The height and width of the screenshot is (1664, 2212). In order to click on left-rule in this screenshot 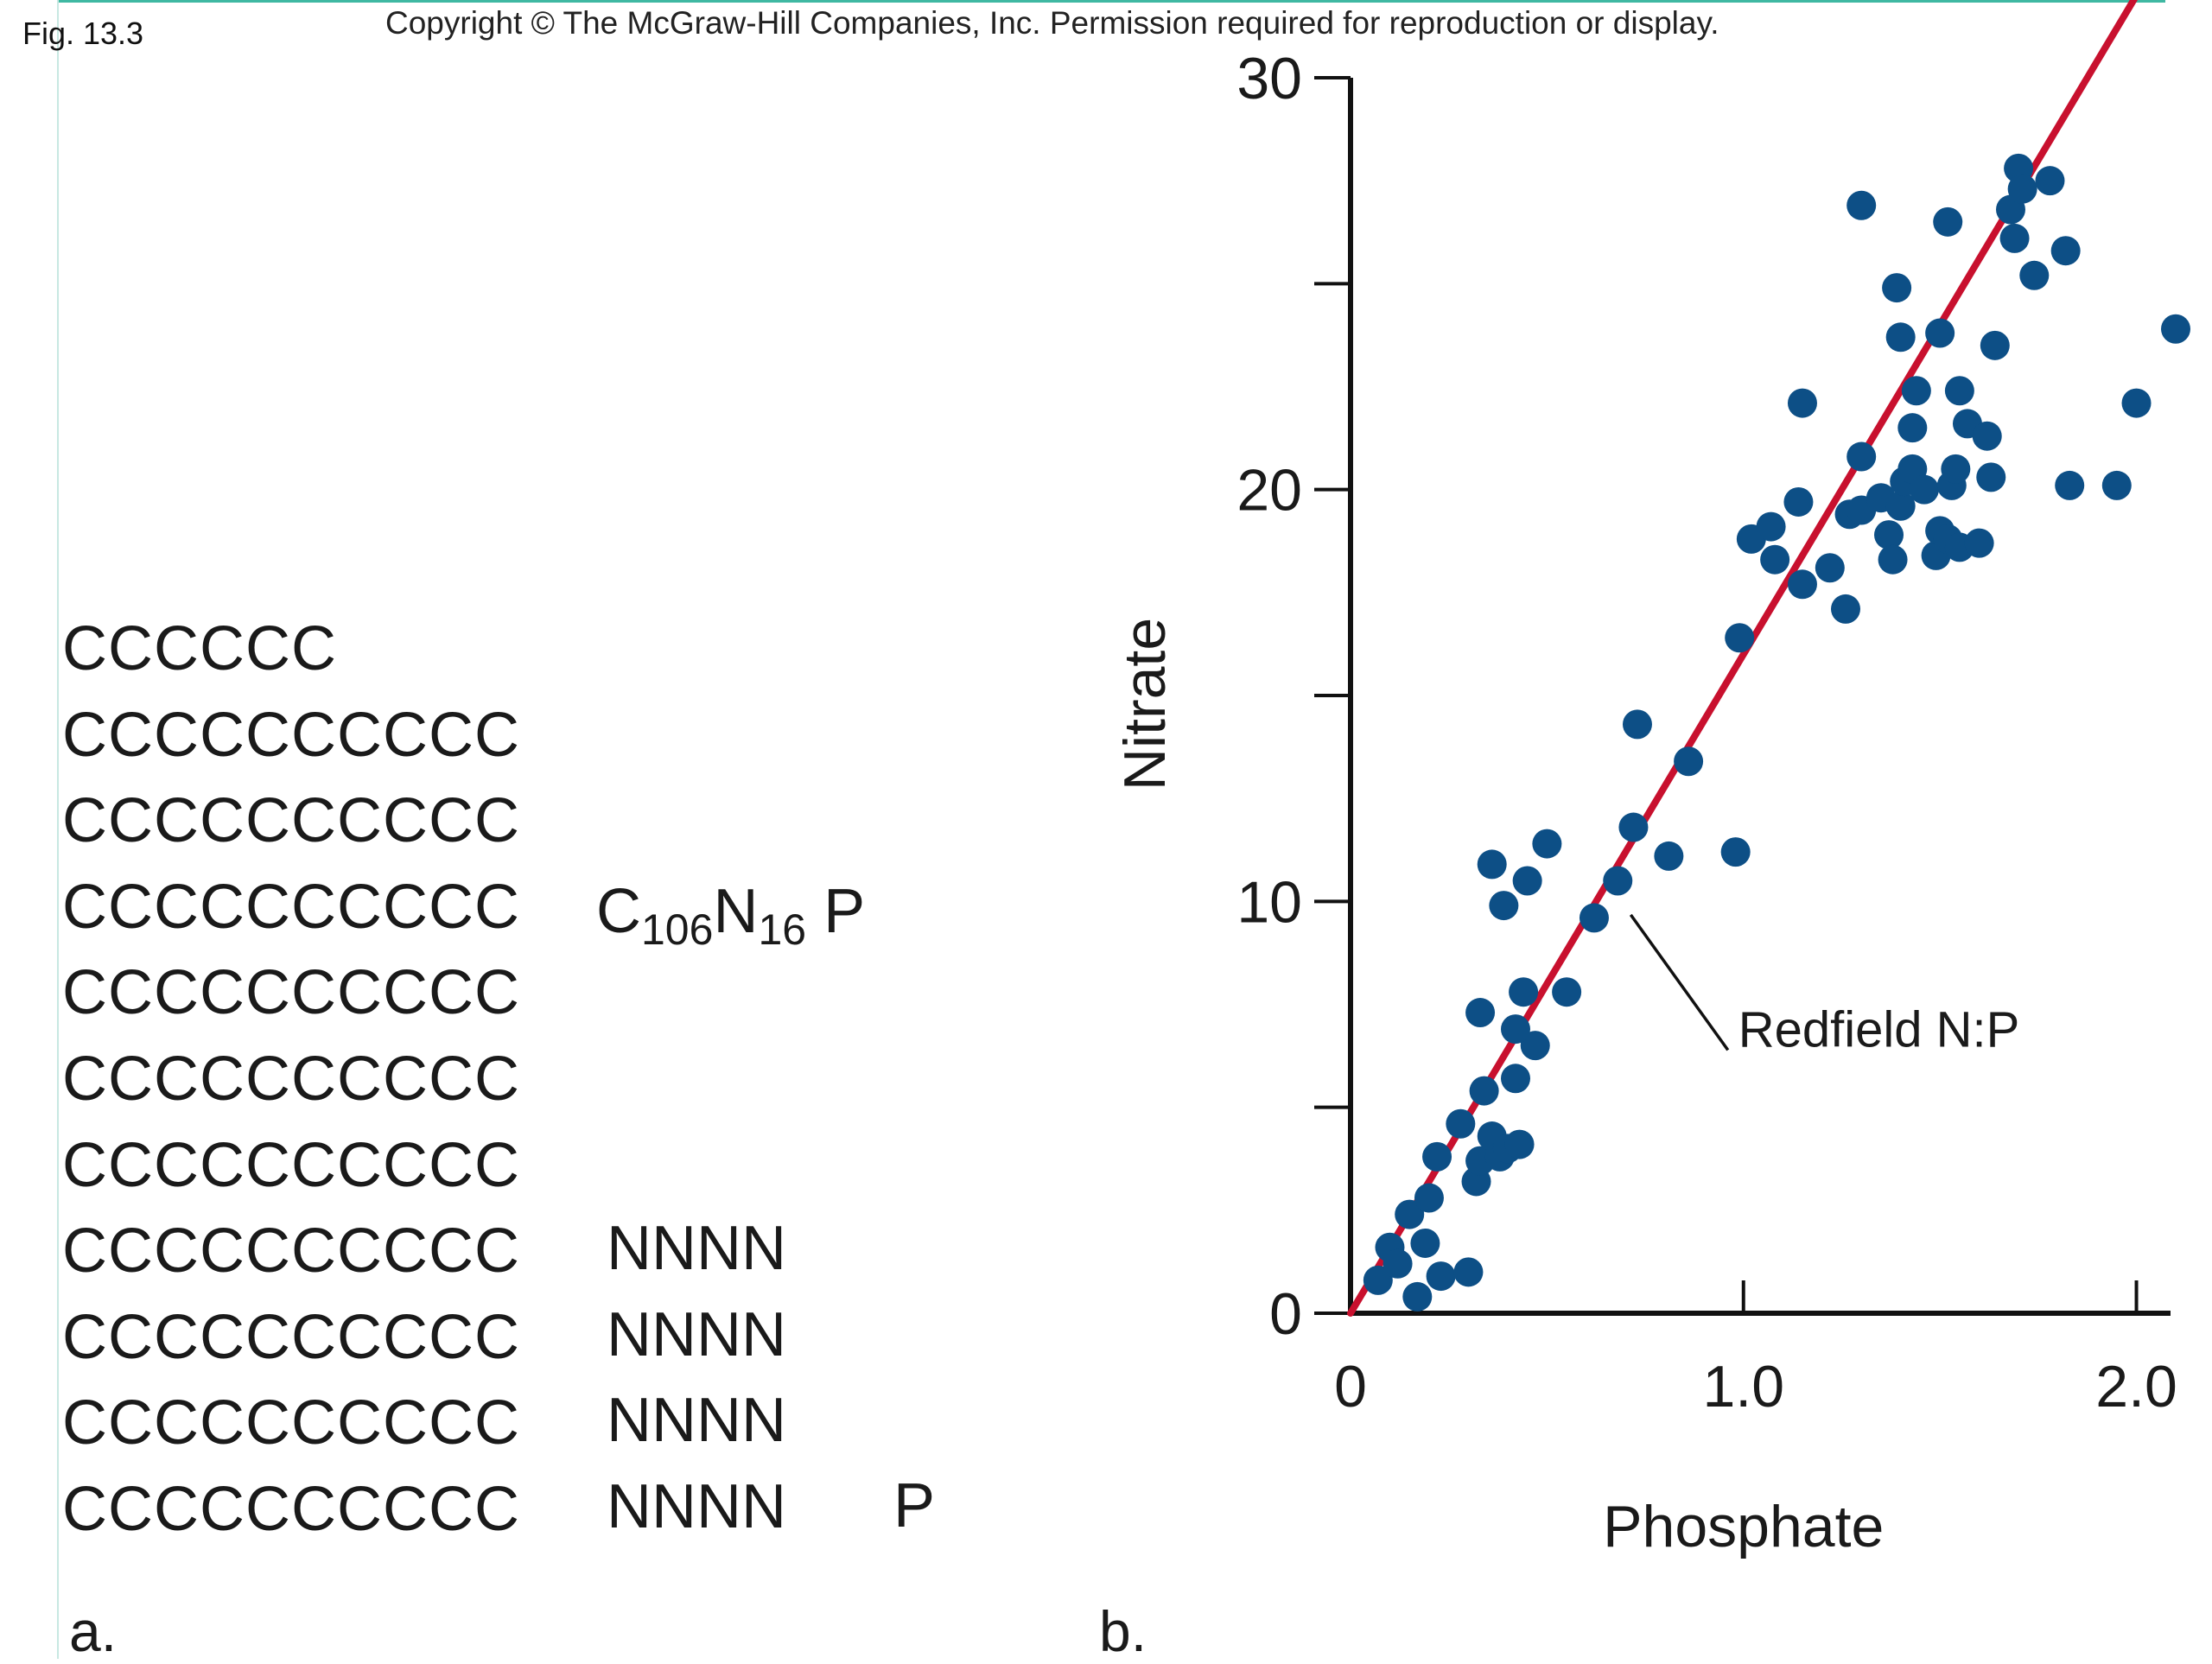, I will do `click(58, 829)`.